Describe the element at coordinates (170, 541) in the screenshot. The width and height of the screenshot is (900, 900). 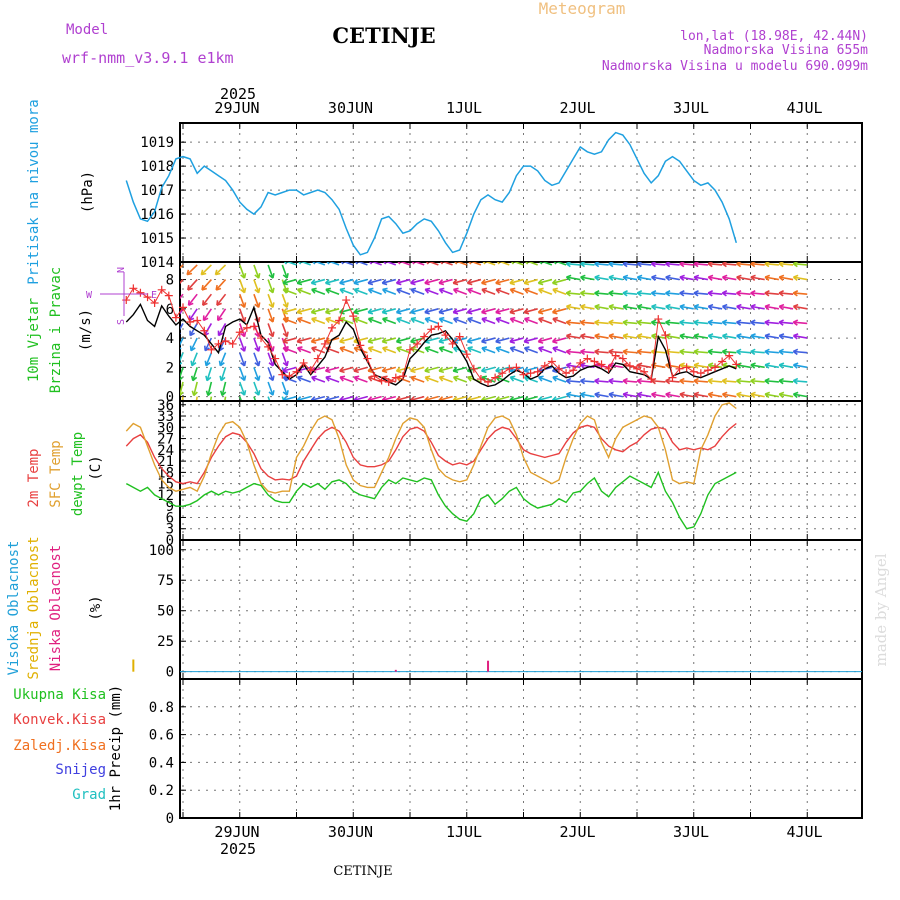
I see `y-tick-label: 0` at that location.